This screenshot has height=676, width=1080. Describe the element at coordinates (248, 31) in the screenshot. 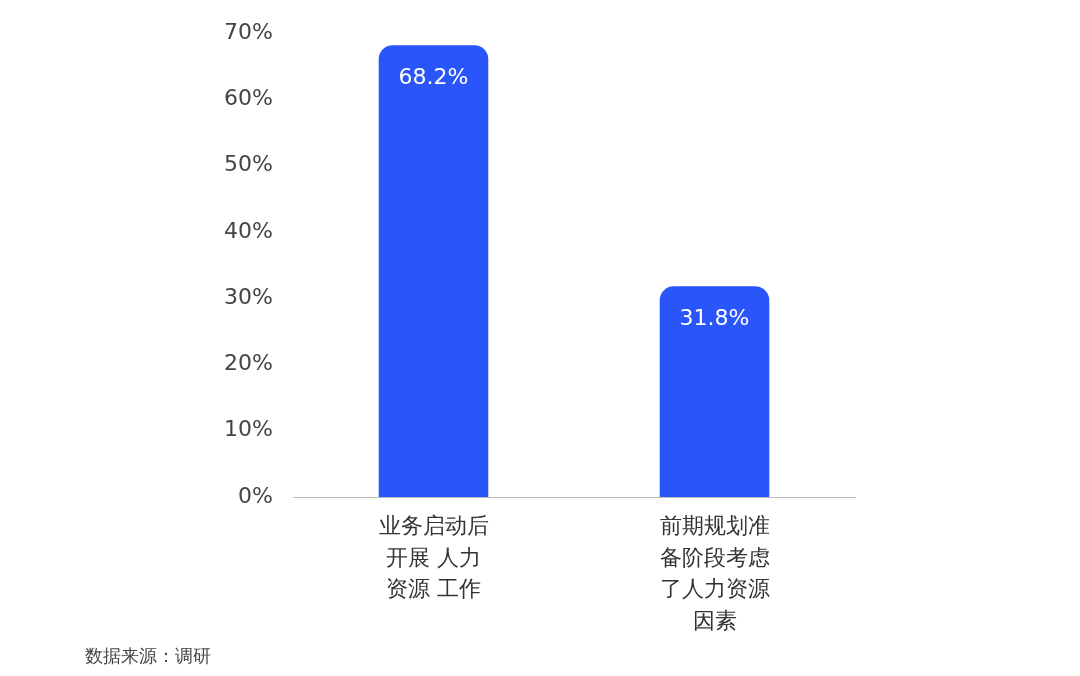

I see `y-tick-label: 70%` at that location.